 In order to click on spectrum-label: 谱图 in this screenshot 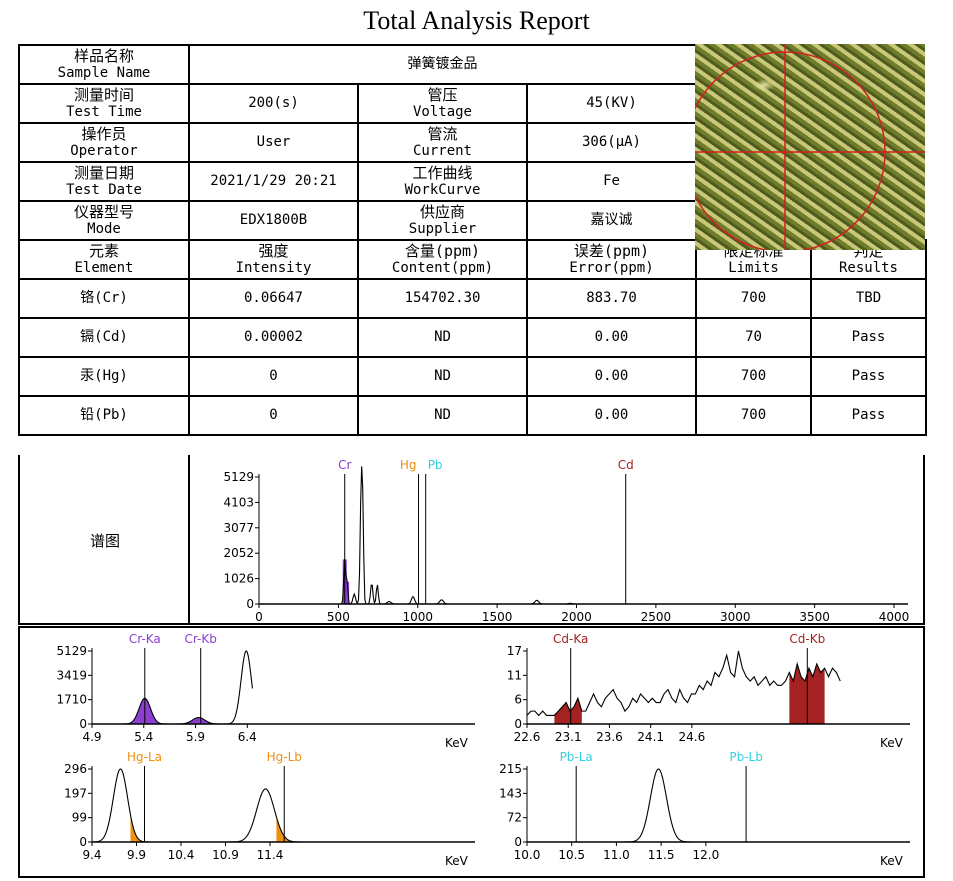, I will do `click(104, 541)`.